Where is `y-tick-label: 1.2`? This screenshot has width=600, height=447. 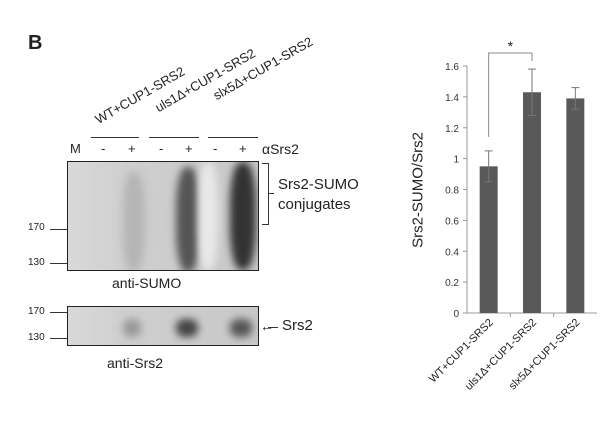 y-tick-label: 1.2 is located at coordinates (452, 129).